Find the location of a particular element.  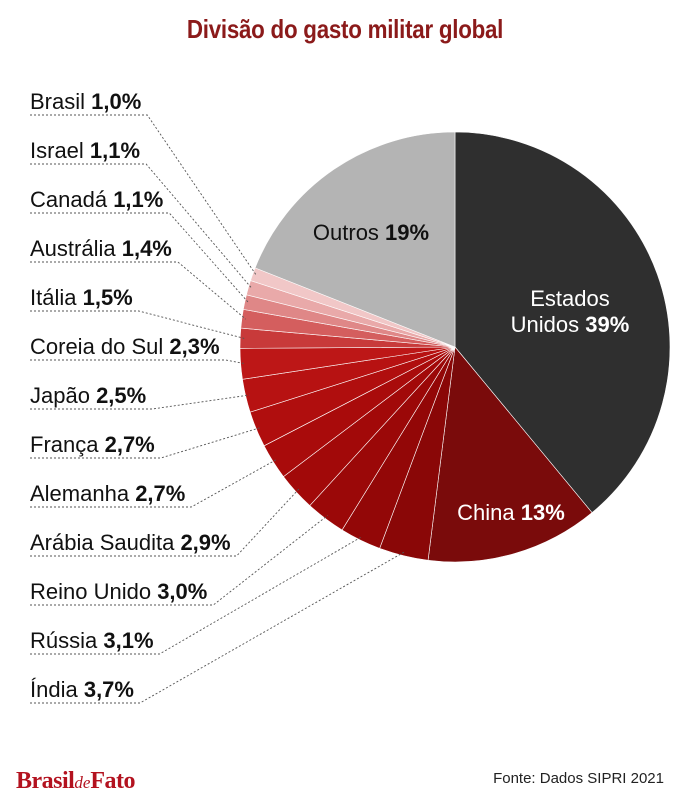

leader-arabia-saudita is located at coordinates (165, 522).